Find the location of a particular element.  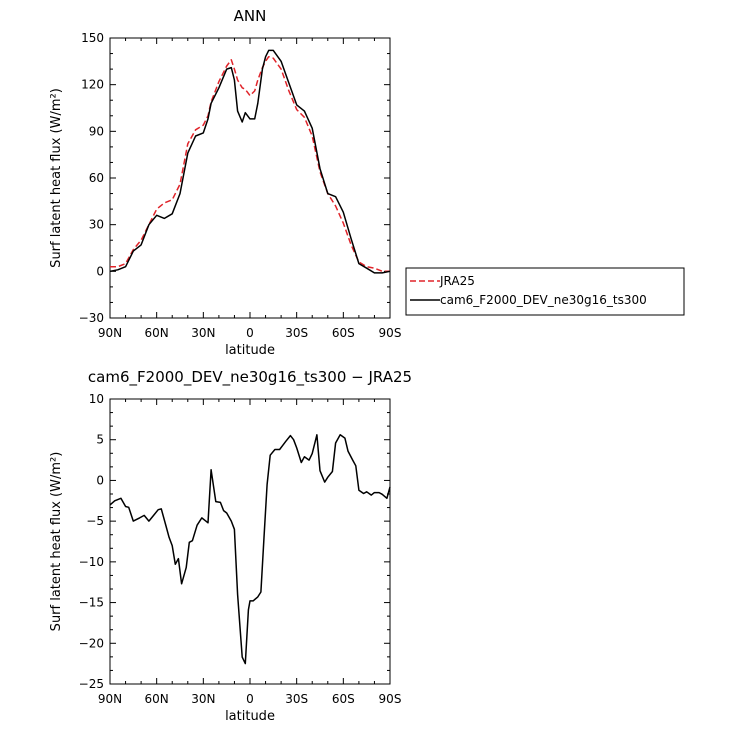

panel2-series-difference-line is located at coordinates (250, 549).